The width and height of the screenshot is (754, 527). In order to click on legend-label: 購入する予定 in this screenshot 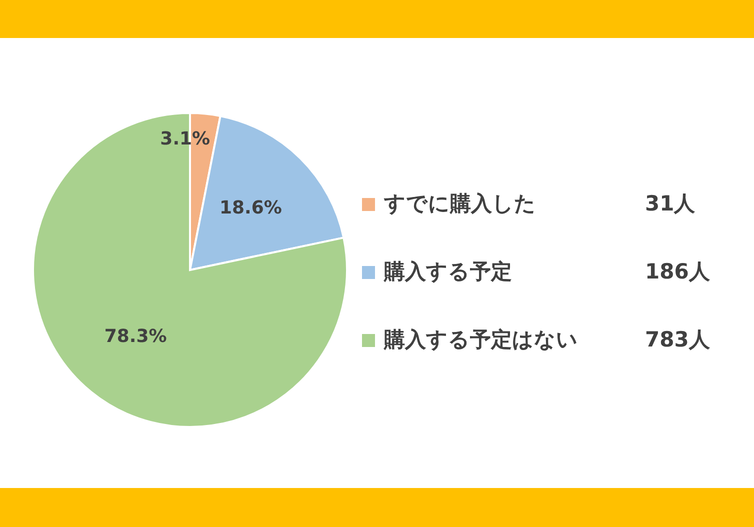, I will do `click(447, 272)`.